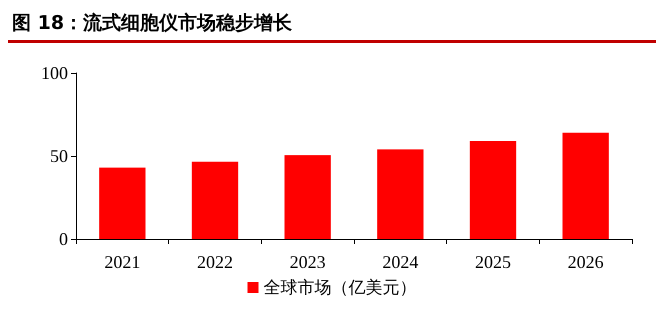 This screenshot has height=329, width=664. What do you see at coordinates (59, 156) in the screenshot?
I see `y-tick-label: 50` at bounding box center [59, 156].